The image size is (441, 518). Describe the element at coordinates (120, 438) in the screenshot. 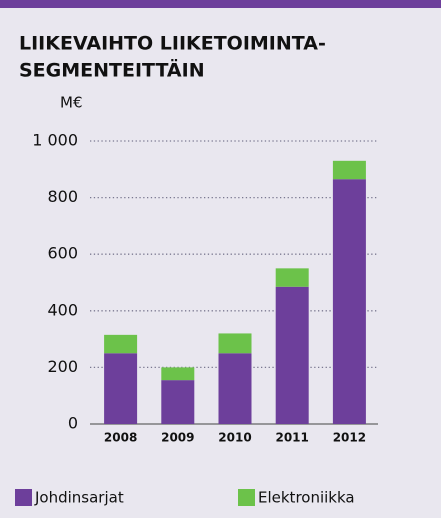

I see `x-tick-label: 2008` at that location.